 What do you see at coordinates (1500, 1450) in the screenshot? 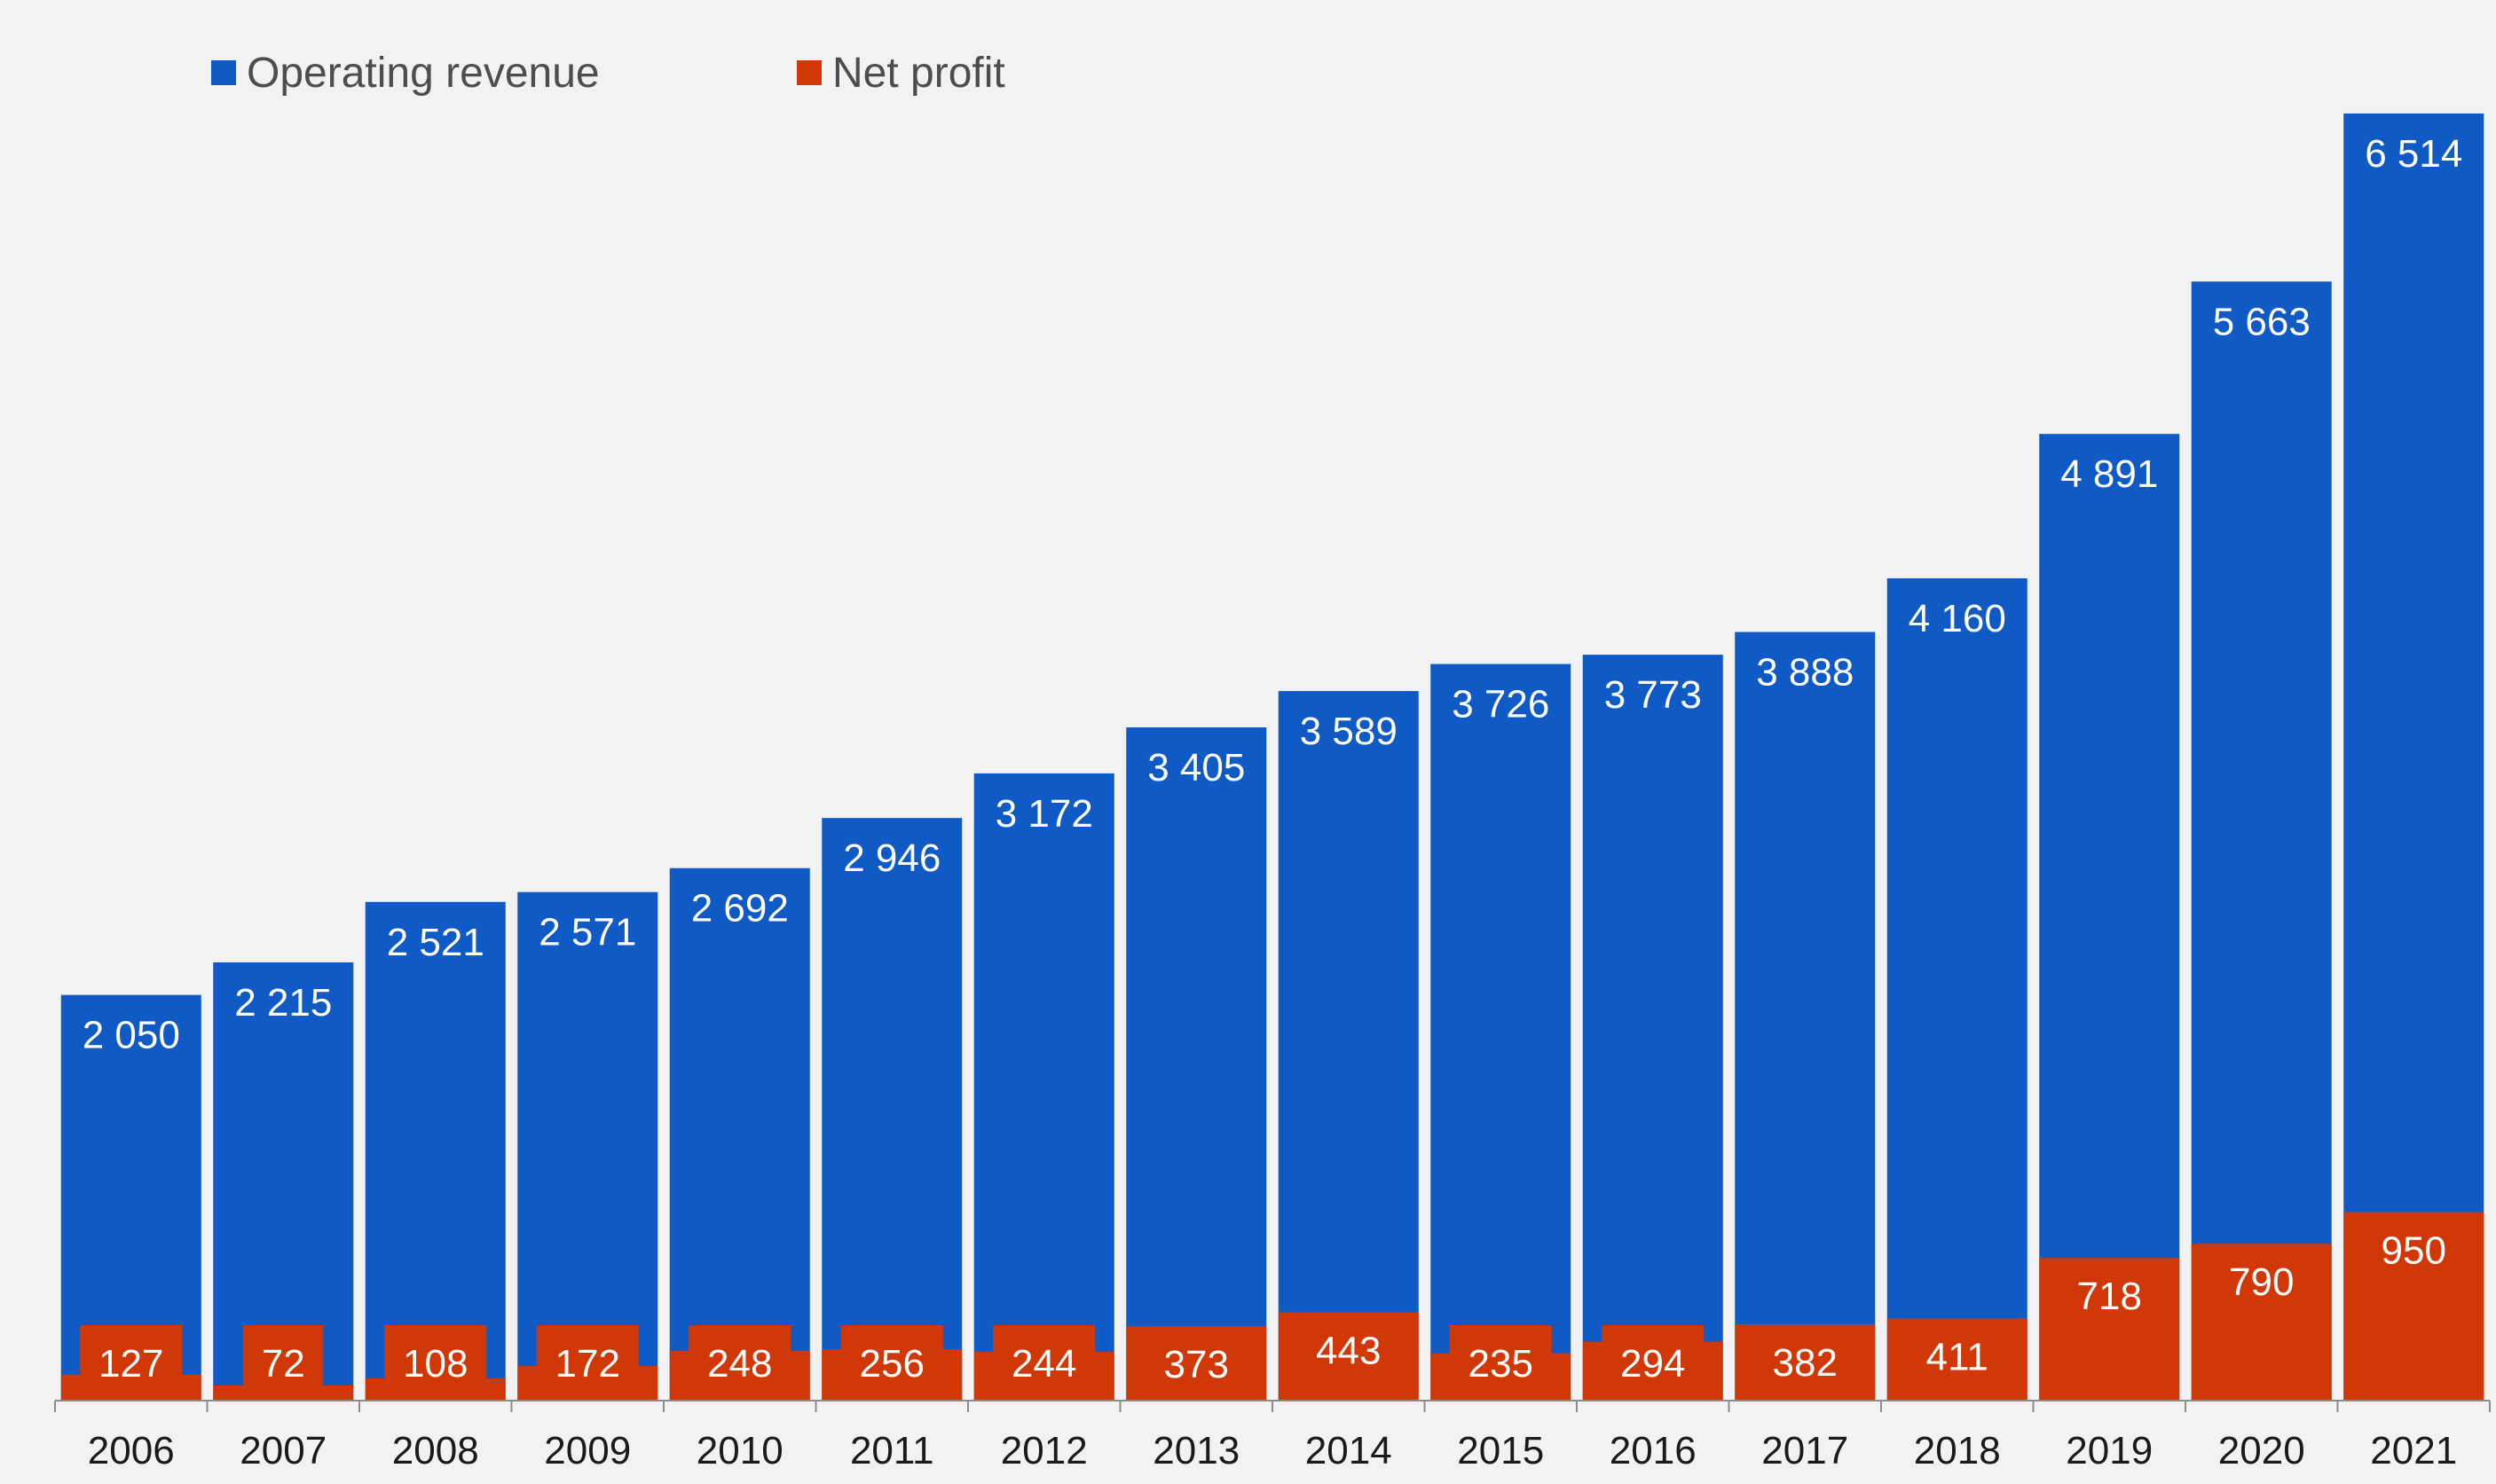
I see `x-tick-label: 2015` at bounding box center [1500, 1450].